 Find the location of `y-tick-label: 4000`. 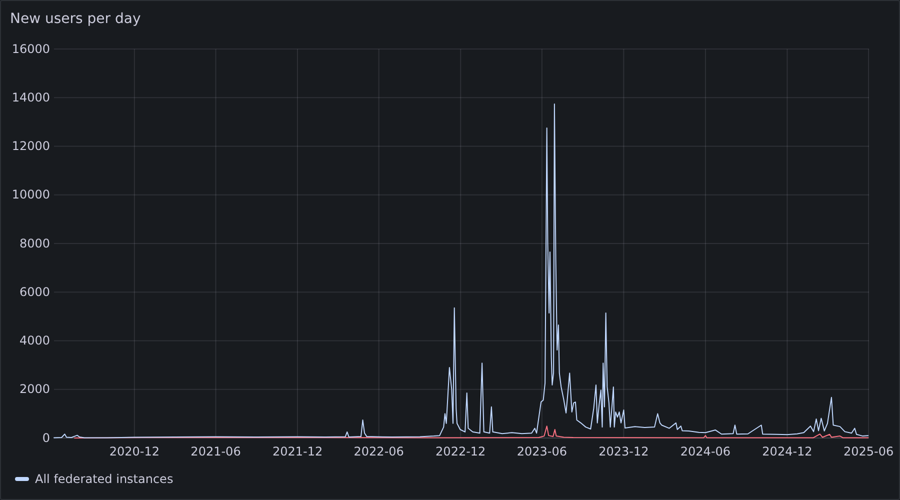

y-tick-label: 4000 is located at coordinates (34, 341).